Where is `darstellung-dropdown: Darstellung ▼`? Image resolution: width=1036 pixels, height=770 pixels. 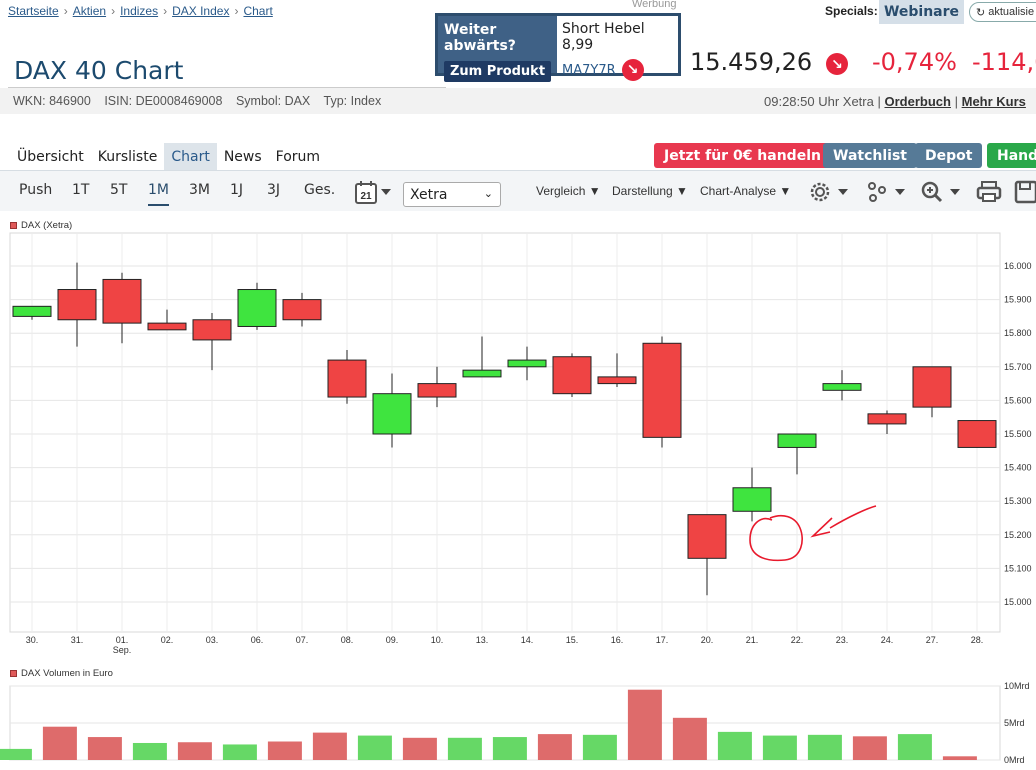 darstellung-dropdown: Darstellung ▼ is located at coordinates (650, 191).